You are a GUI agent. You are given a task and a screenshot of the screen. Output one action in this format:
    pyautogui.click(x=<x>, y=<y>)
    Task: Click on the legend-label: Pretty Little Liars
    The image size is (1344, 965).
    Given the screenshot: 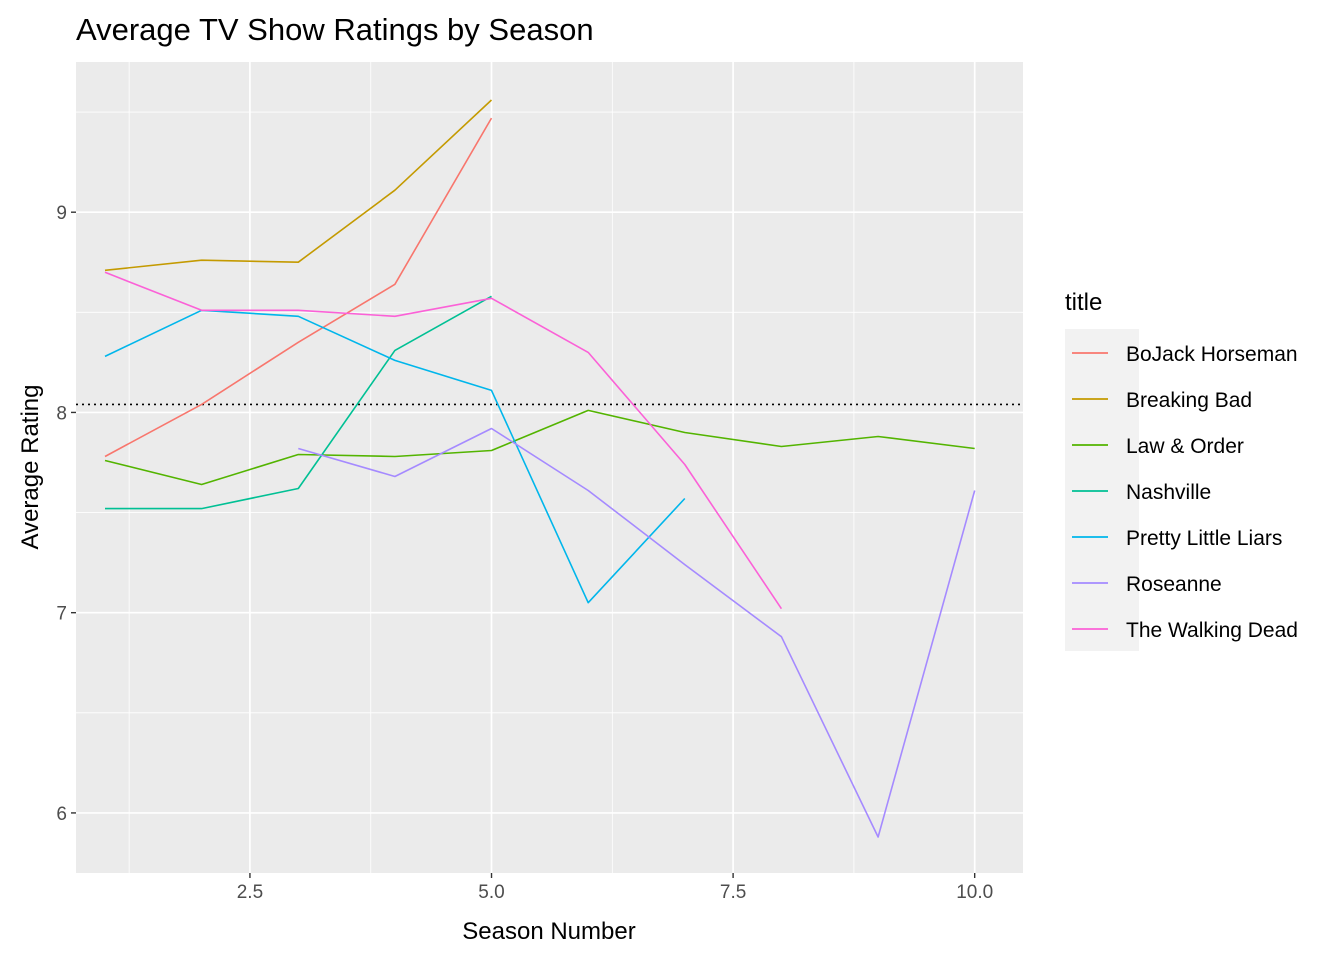 What is the action you would take?
    pyautogui.click(x=1204, y=538)
    